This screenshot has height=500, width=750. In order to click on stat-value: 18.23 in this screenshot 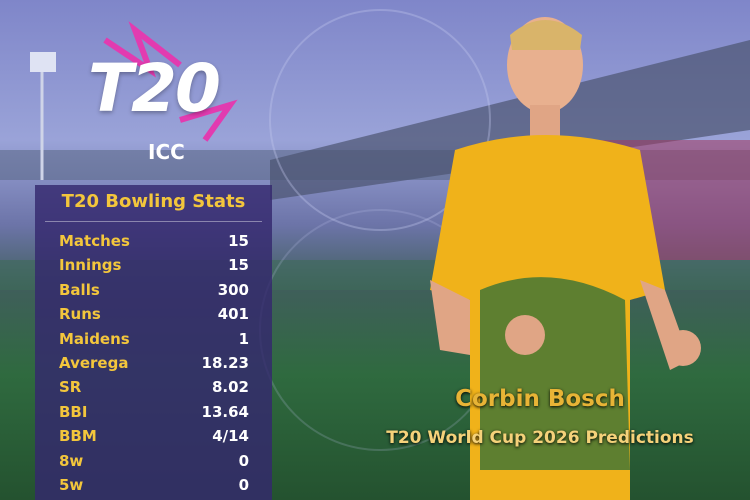, I will do `click(225, 363)`.